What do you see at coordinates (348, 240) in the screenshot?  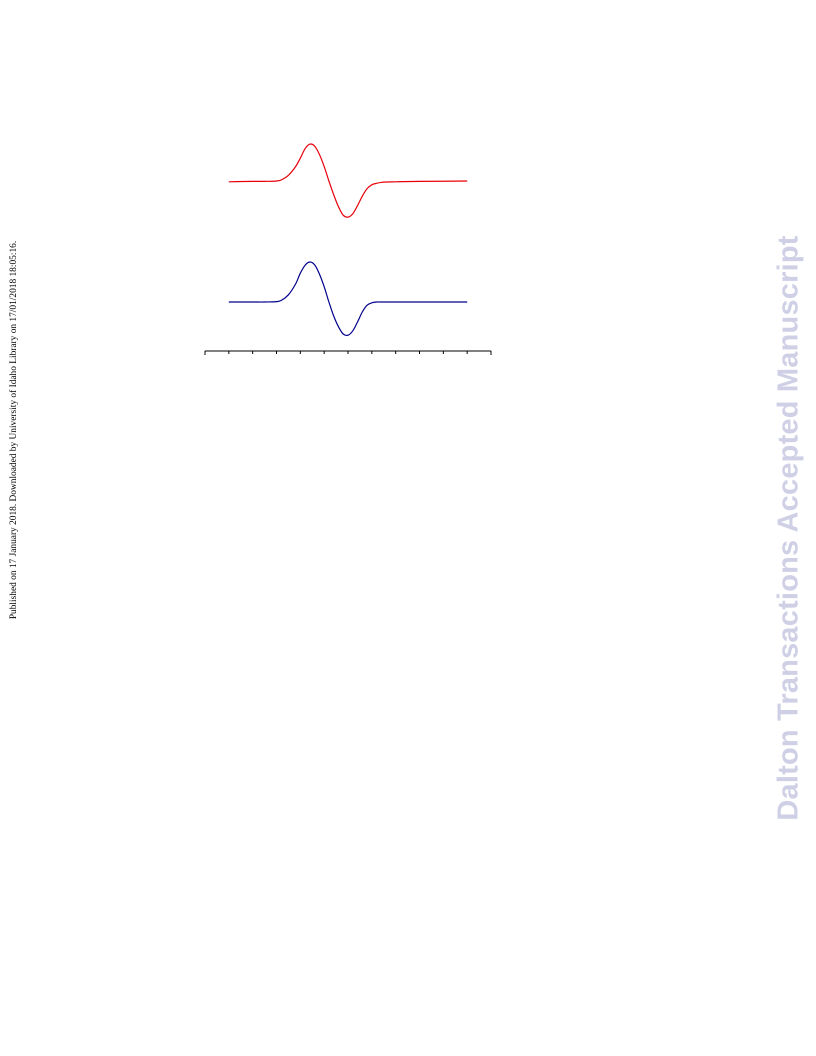 I see `series-group` at bounding box center [348, 240].